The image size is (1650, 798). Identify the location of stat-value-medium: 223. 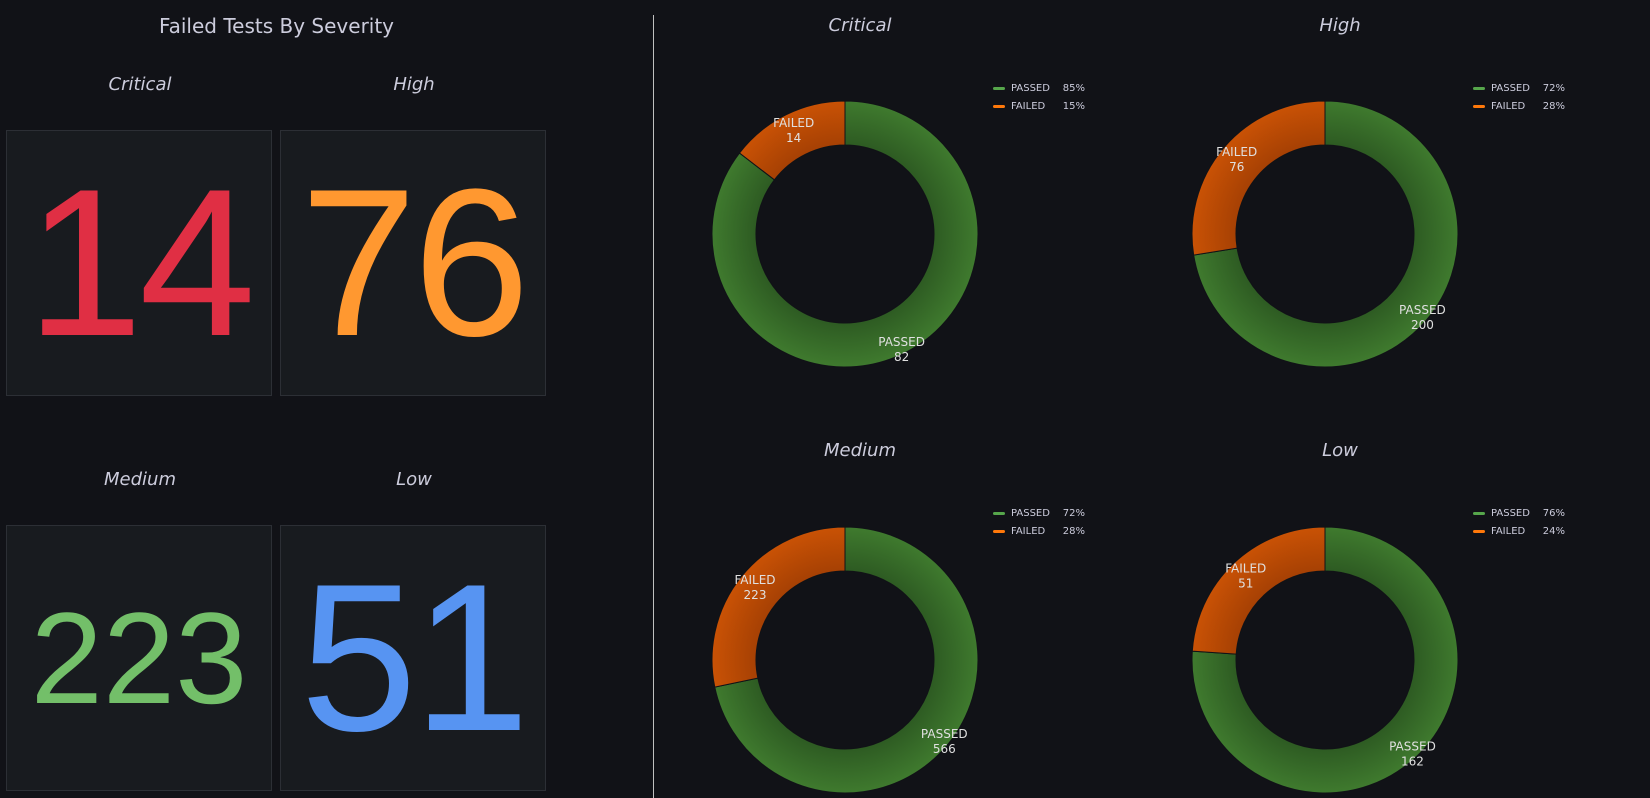
(139, 658).